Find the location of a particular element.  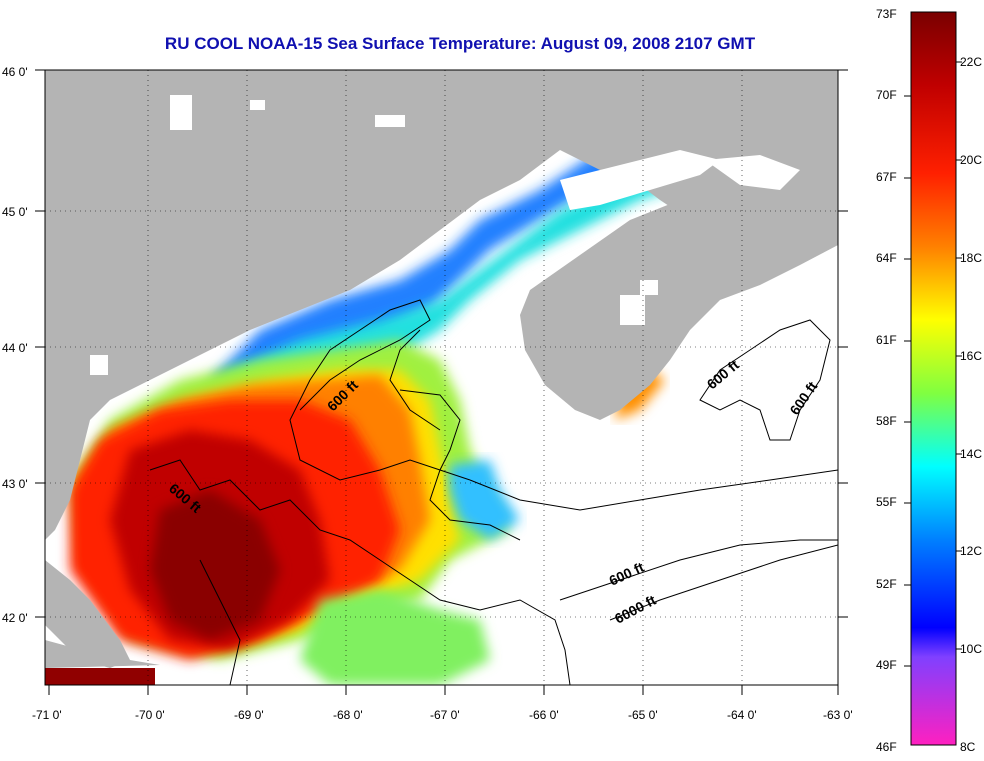

lon-tick-label: -64 0' is located at coordinates (742, 715).